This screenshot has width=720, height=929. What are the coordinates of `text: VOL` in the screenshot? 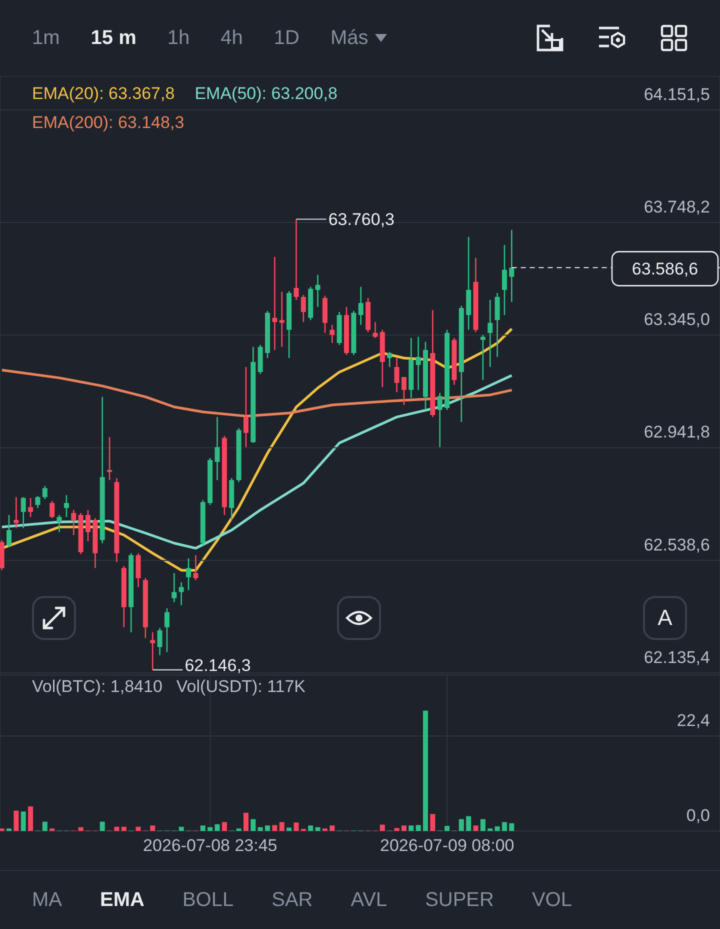 It's located at (552, 900).